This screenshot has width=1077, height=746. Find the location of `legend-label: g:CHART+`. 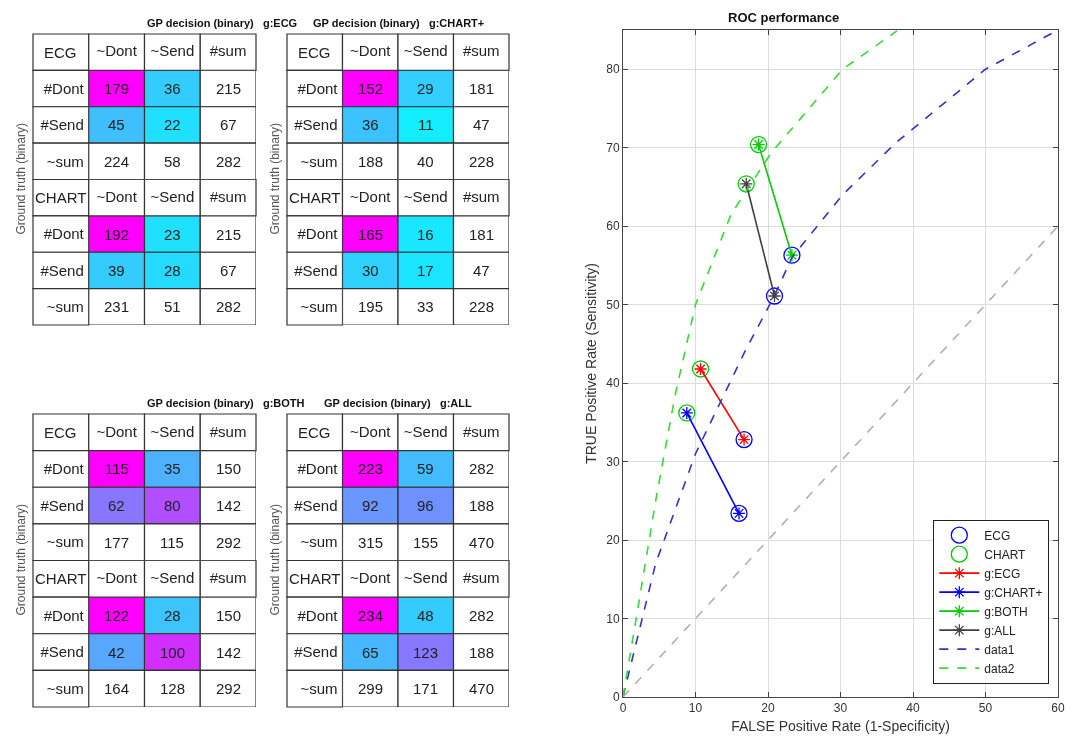

legend-label: g:CHART+ is located at coordinates (1013, 592).